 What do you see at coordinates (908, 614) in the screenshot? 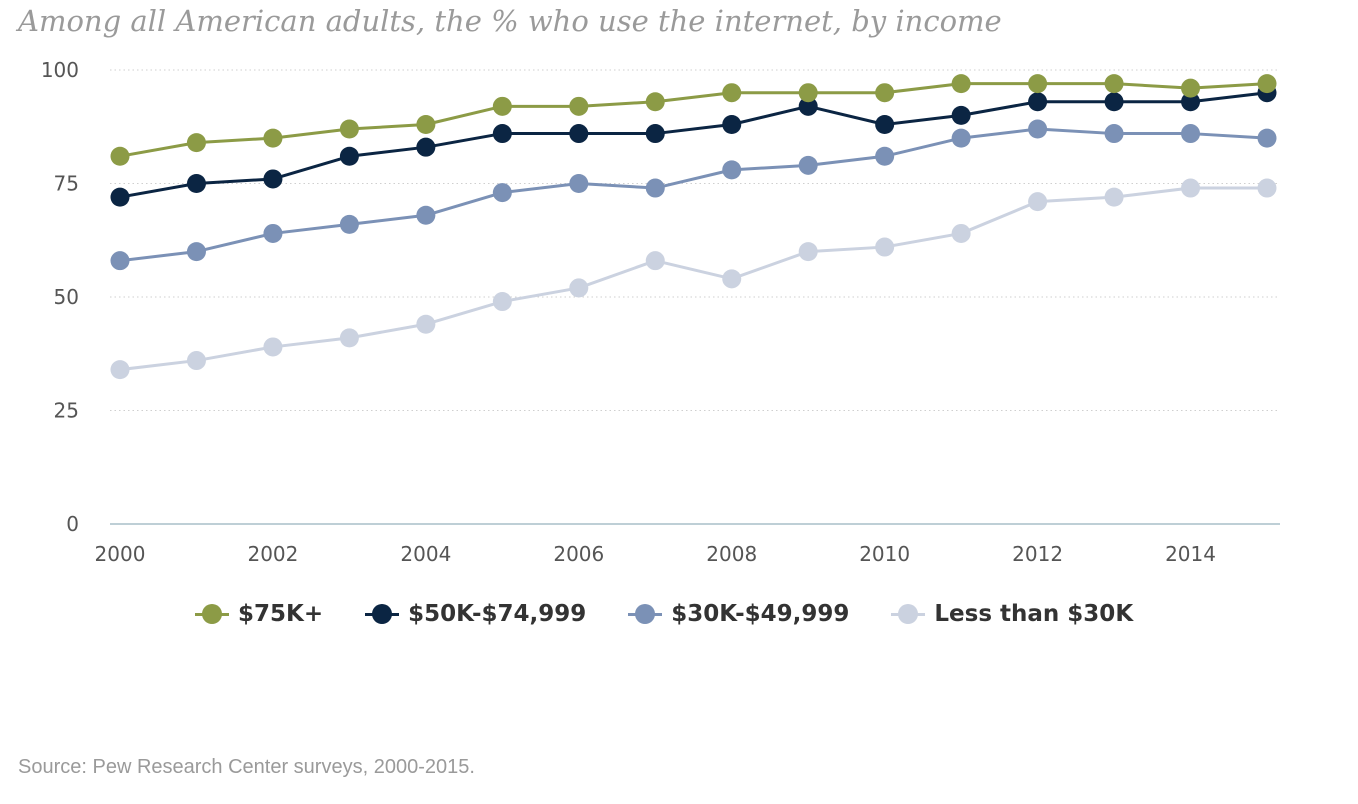
I see `legend-swatch-less-than-30k` at bounding box center [908, 614].